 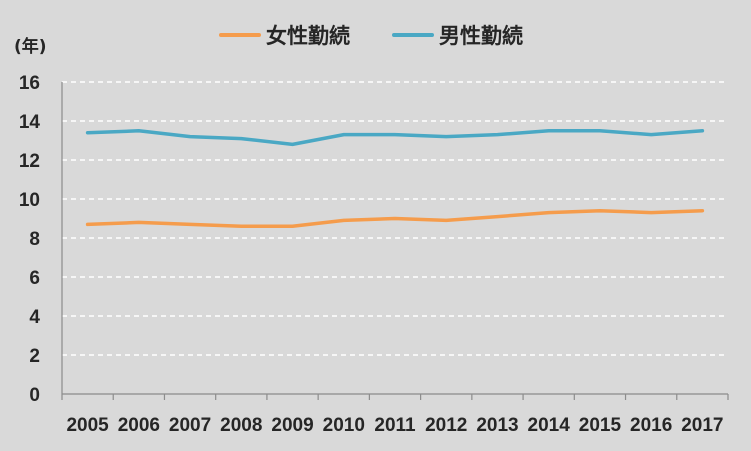 I want to click on y-tick-label: 12, so click(x=29, y=161).